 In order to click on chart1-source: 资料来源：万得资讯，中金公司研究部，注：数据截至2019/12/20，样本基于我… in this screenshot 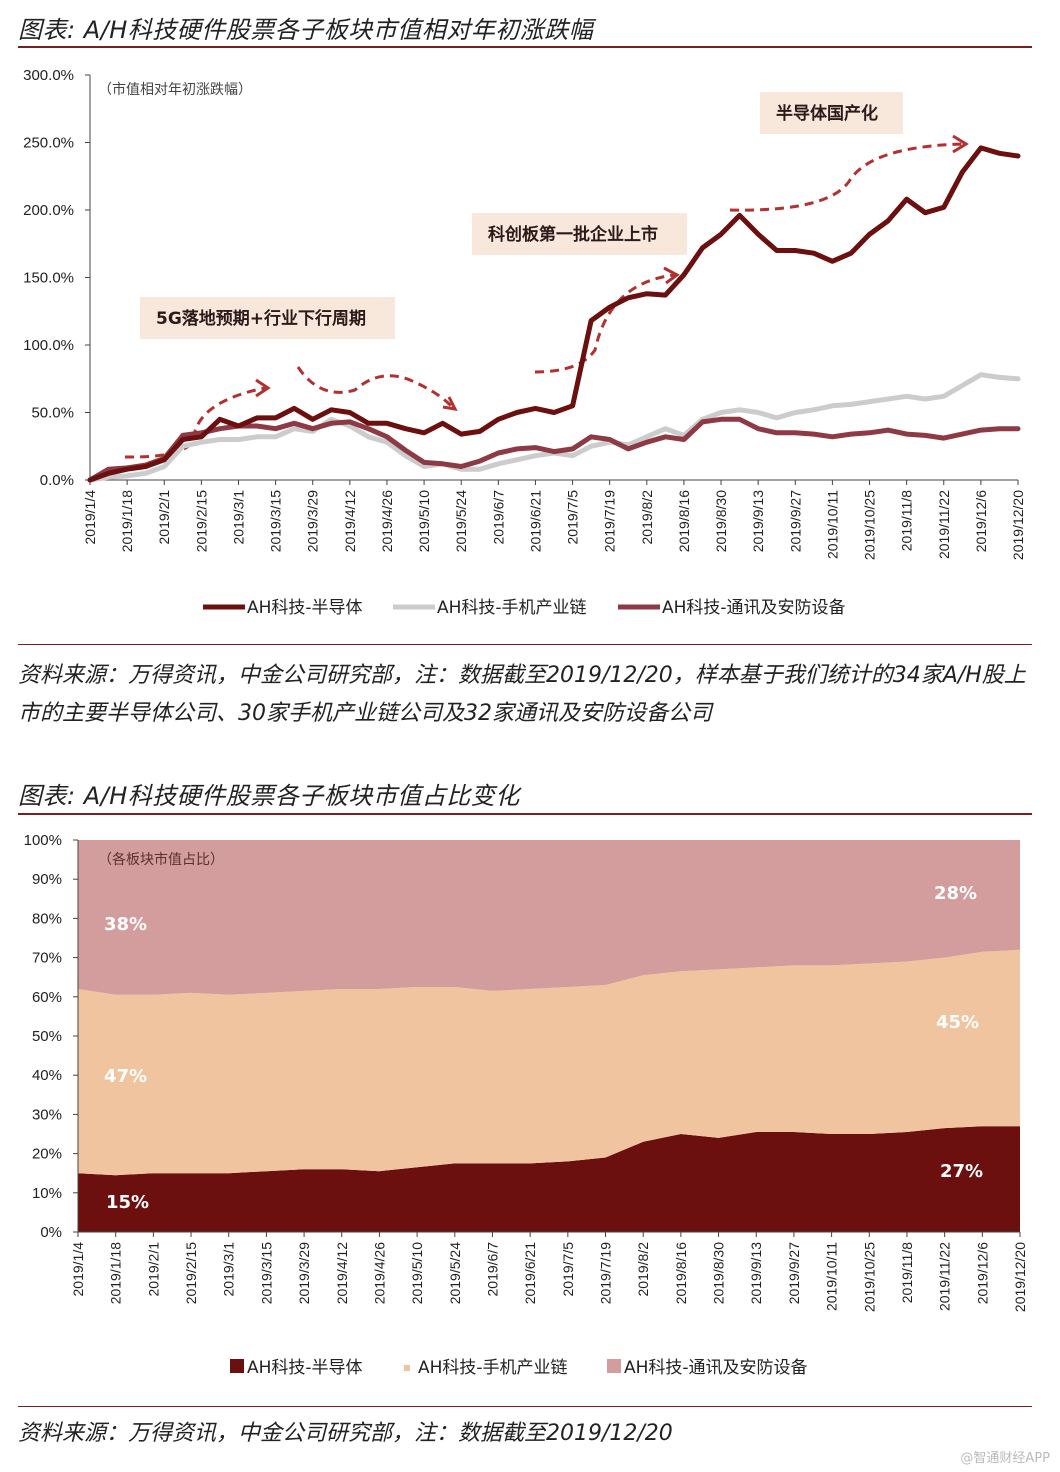, I will do `click(522, 694)`.